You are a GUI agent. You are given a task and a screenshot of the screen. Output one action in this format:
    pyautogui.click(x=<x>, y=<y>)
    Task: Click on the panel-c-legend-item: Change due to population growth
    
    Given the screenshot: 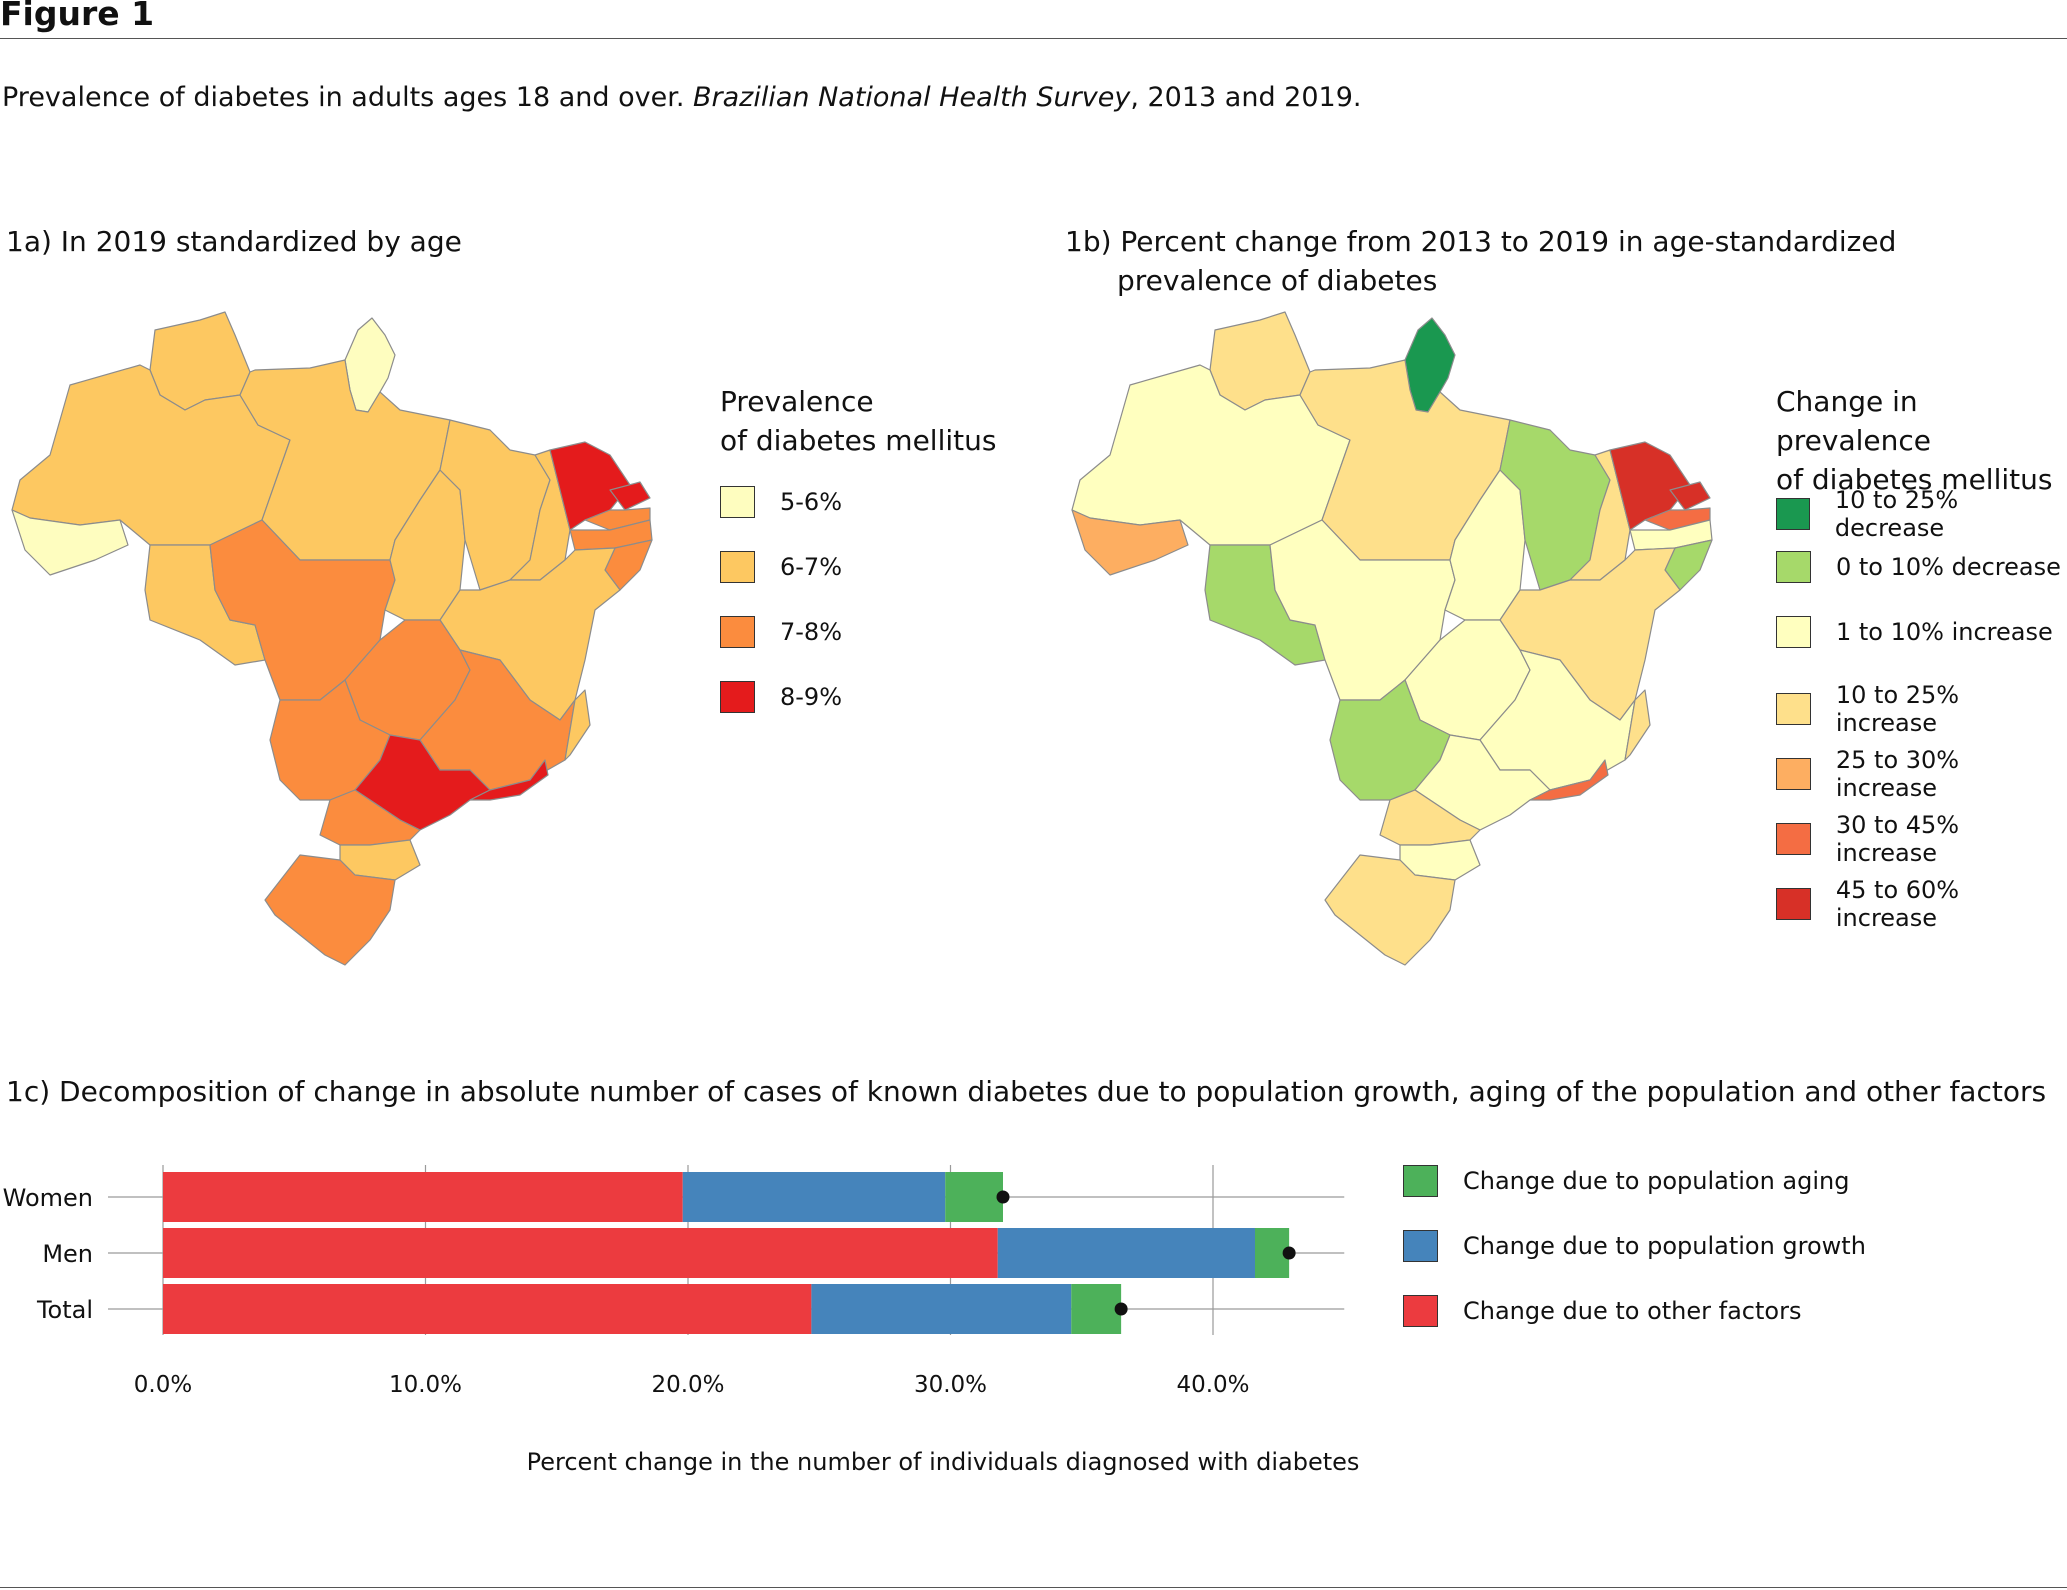 What is the action you would take?
    pyautogui.click(x=1634, y=1246)
    